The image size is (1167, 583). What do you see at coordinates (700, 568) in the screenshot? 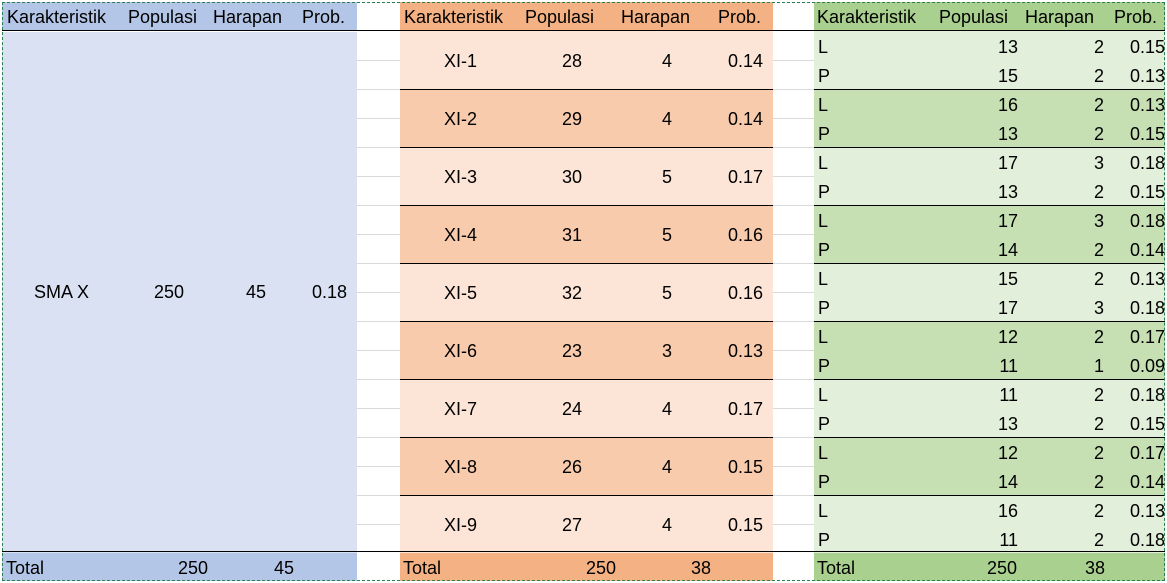
I see `class-total-expected: 38` at bounding box center [700, 568].